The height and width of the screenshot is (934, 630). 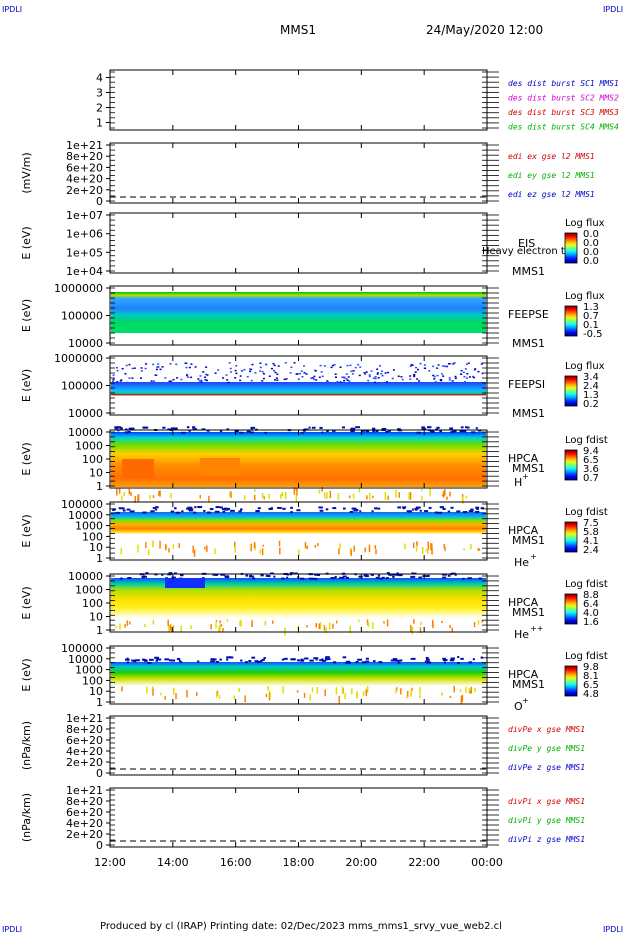 What do you see at coordinates (84, 762) in the screenshot?
I see `y-tick-label: 2e+20` at bounding box center [84, 762].